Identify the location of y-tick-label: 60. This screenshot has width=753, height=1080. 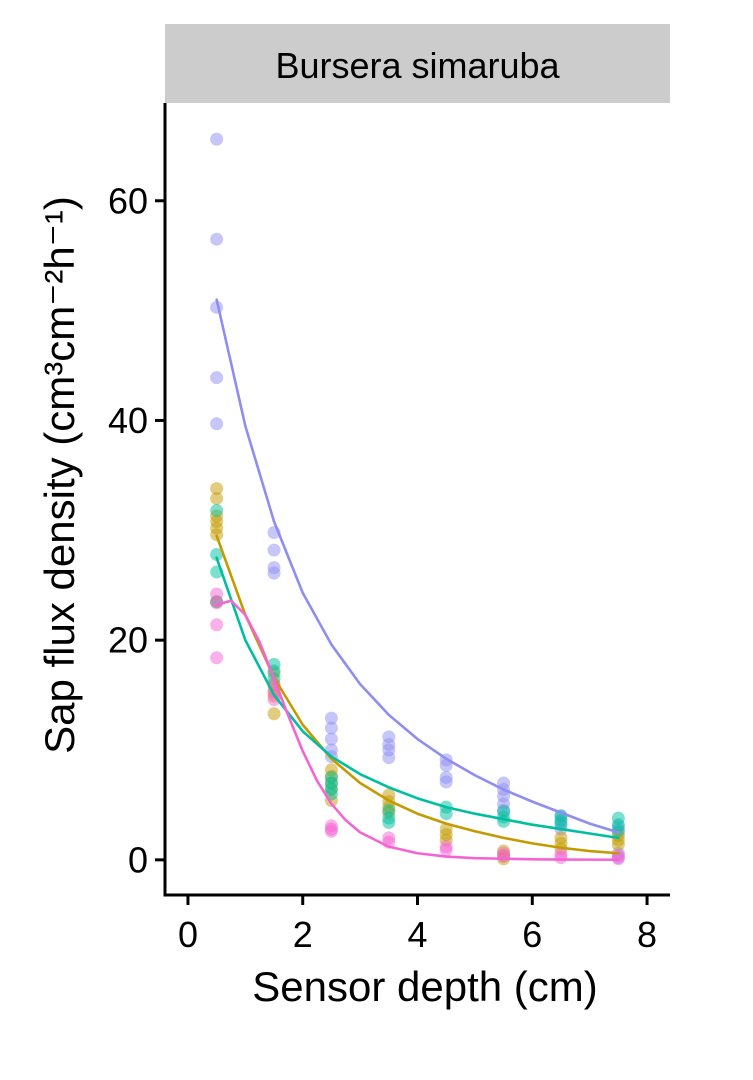
(128, 200).